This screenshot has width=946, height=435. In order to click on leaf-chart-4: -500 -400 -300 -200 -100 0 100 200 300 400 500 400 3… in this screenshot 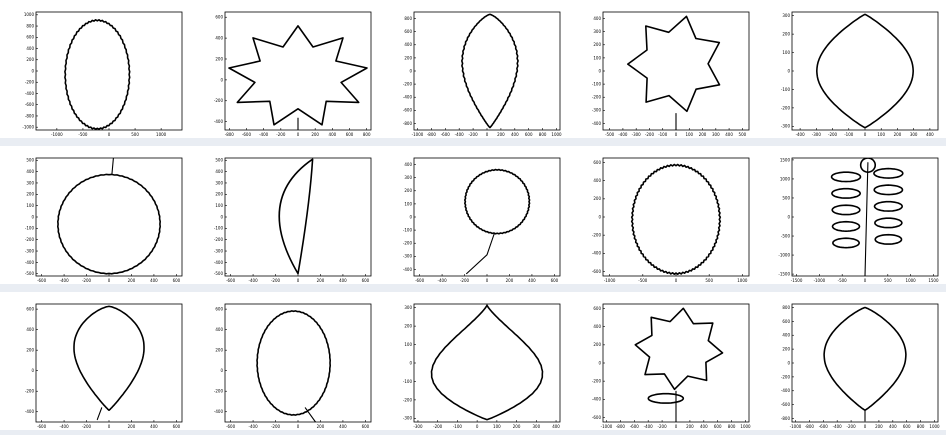, I will do `click(669, 71)`.